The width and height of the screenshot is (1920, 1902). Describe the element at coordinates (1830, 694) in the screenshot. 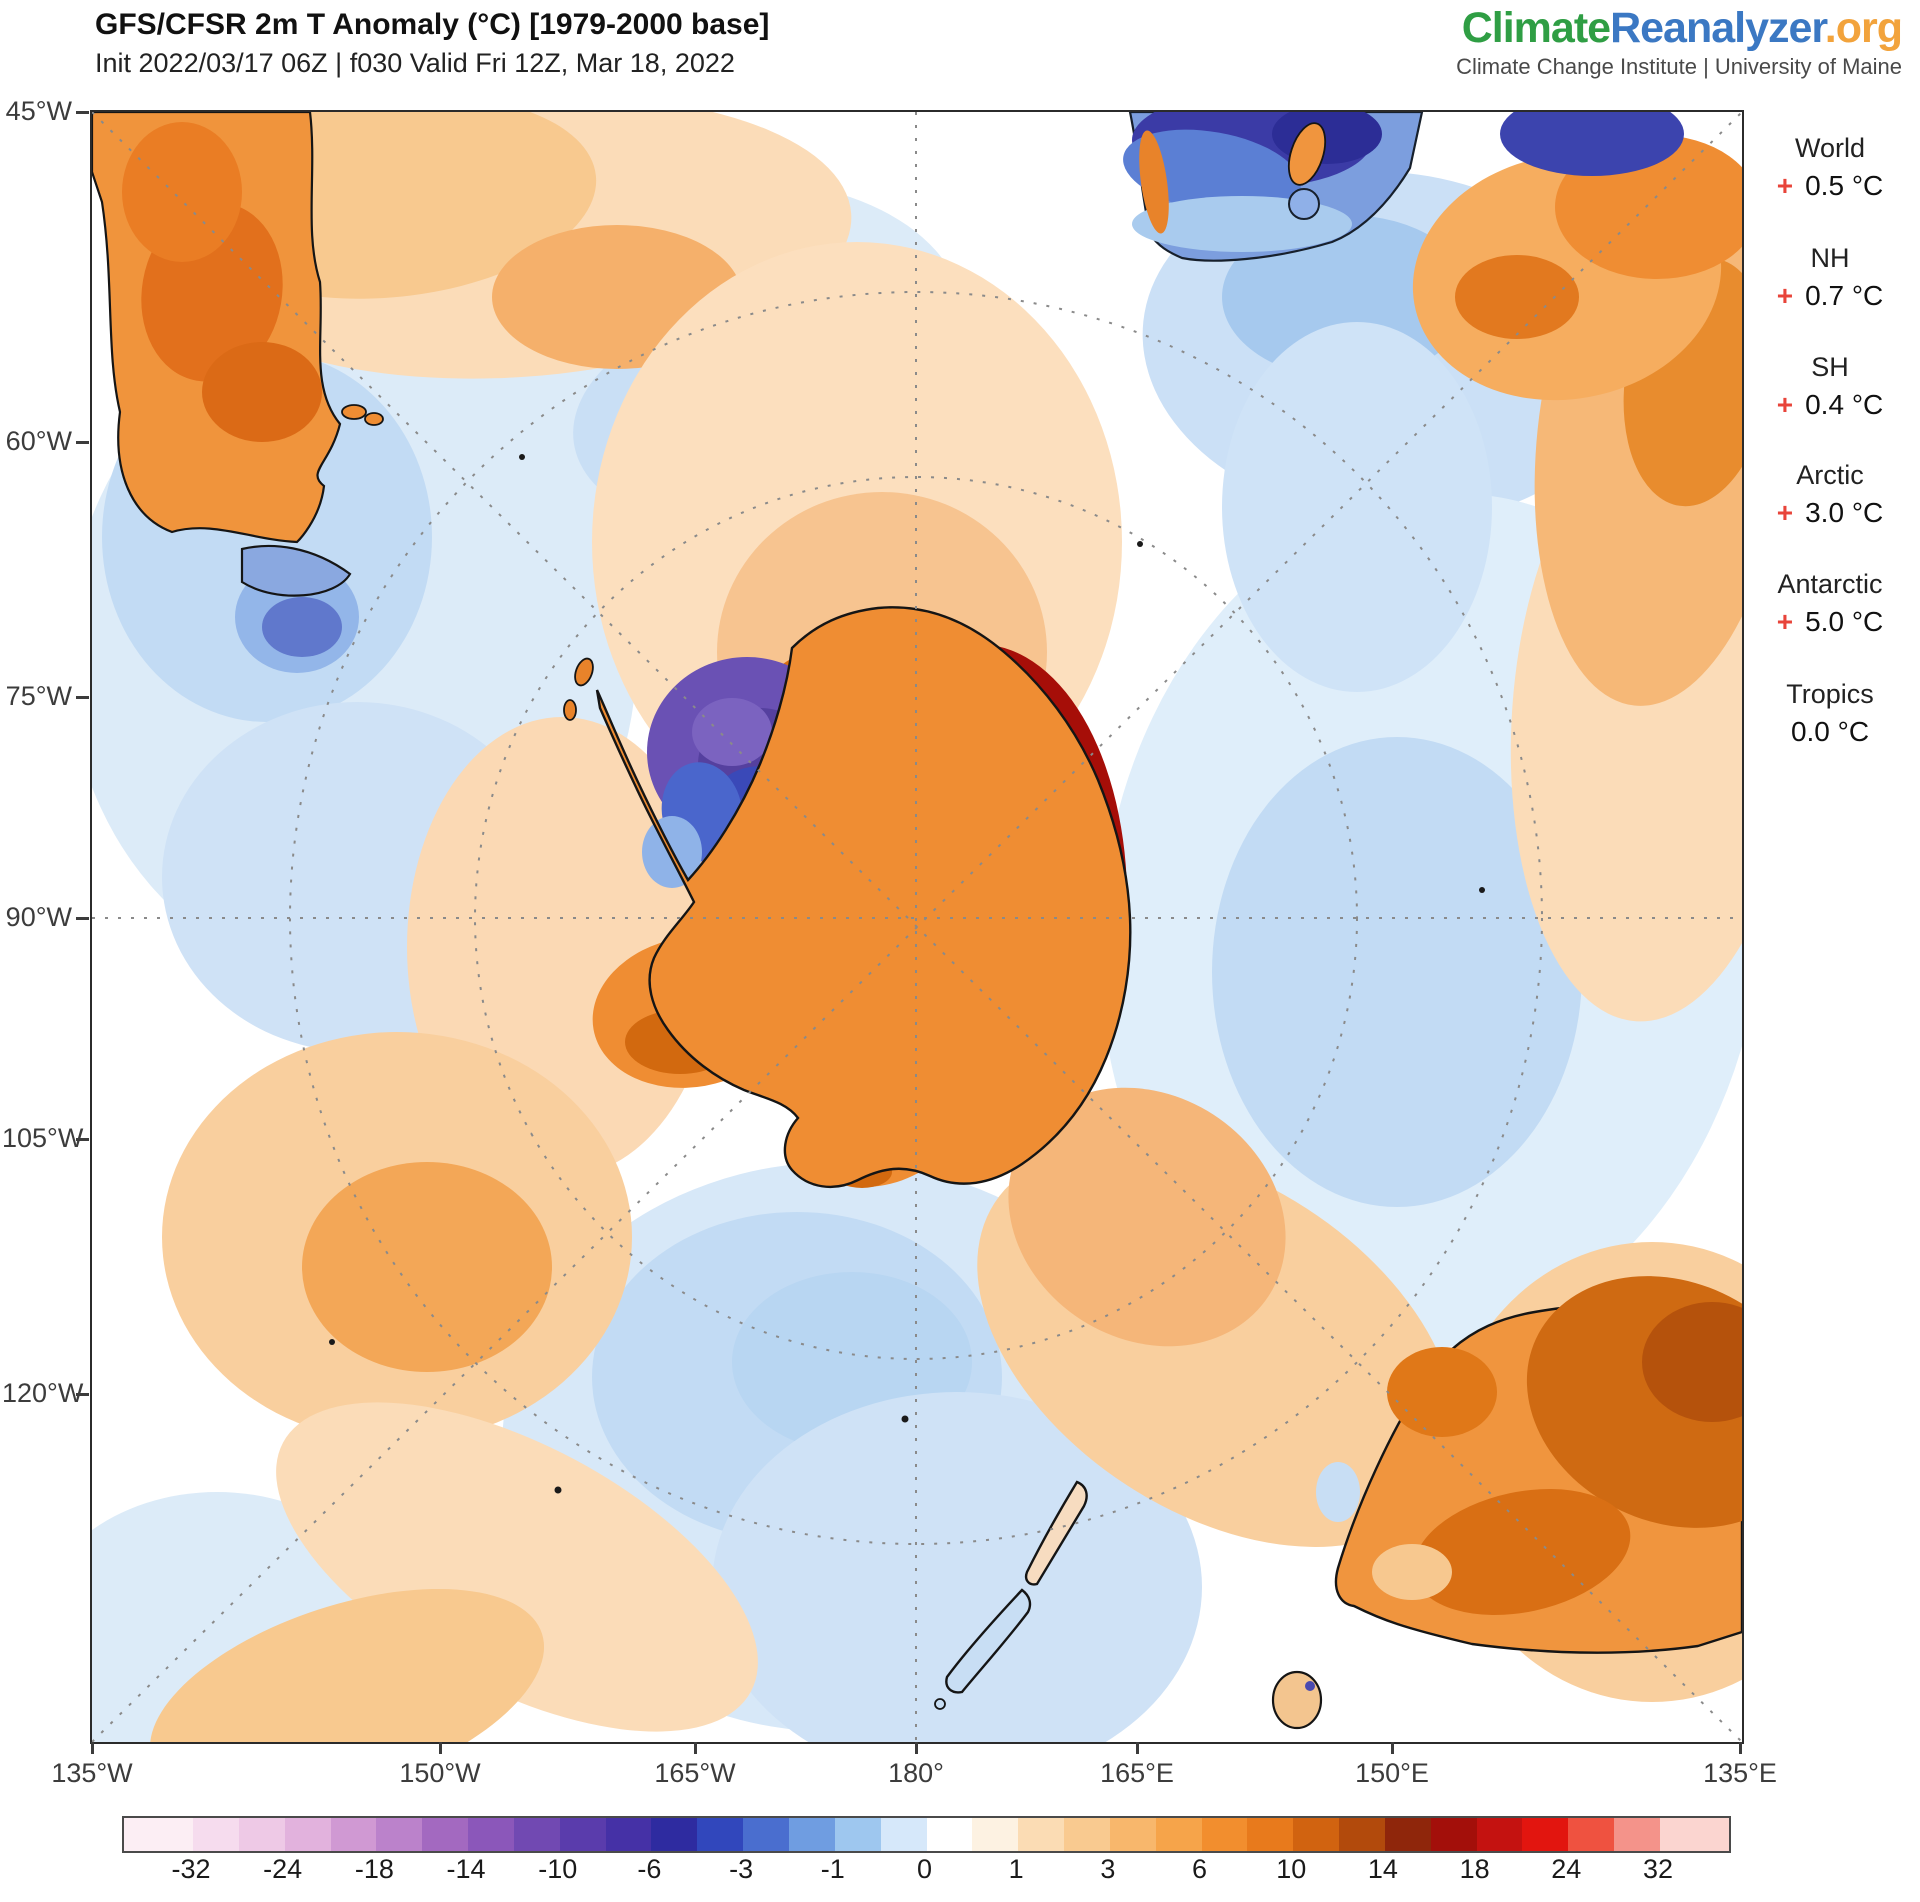

I see `stat-region-label: Tropics` at that location.